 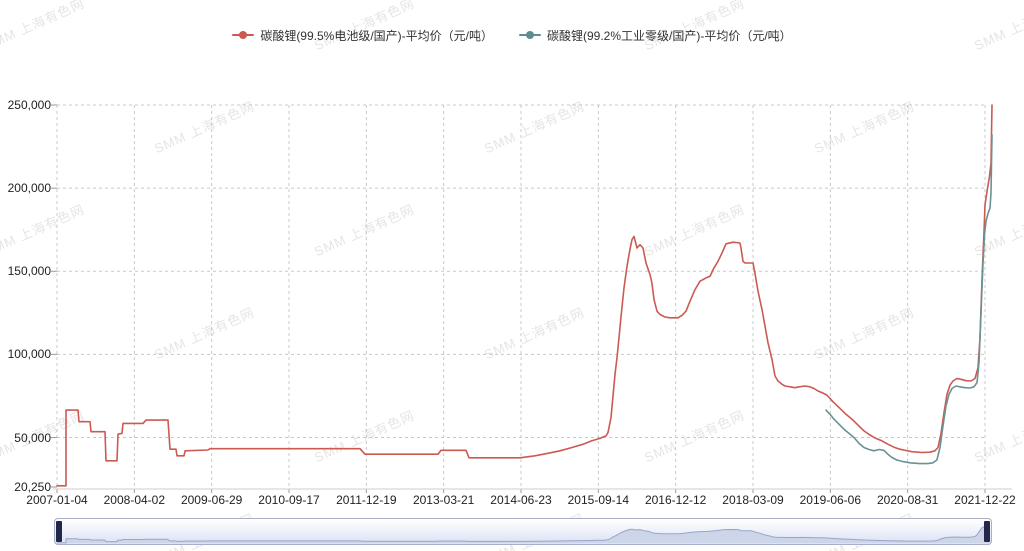 I want to click on legend-marker-teal, so click(x=530, y=35).